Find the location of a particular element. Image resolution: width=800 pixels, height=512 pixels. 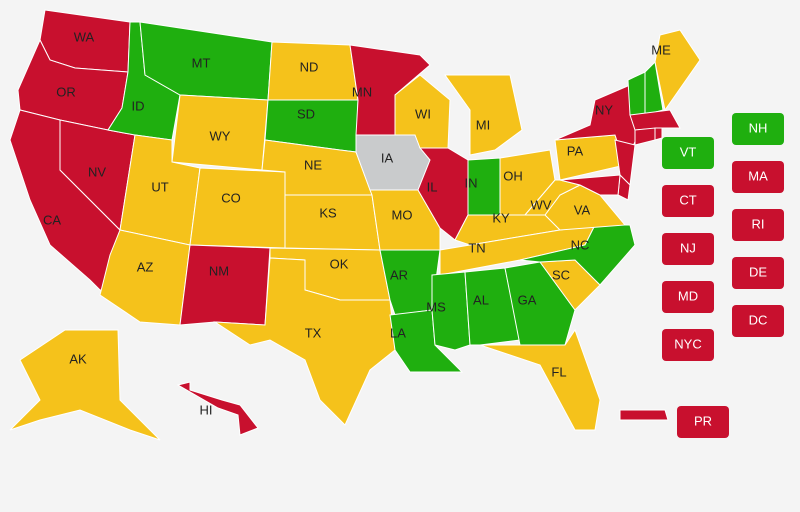

state-box: MD is located at coordinates (688, 297).